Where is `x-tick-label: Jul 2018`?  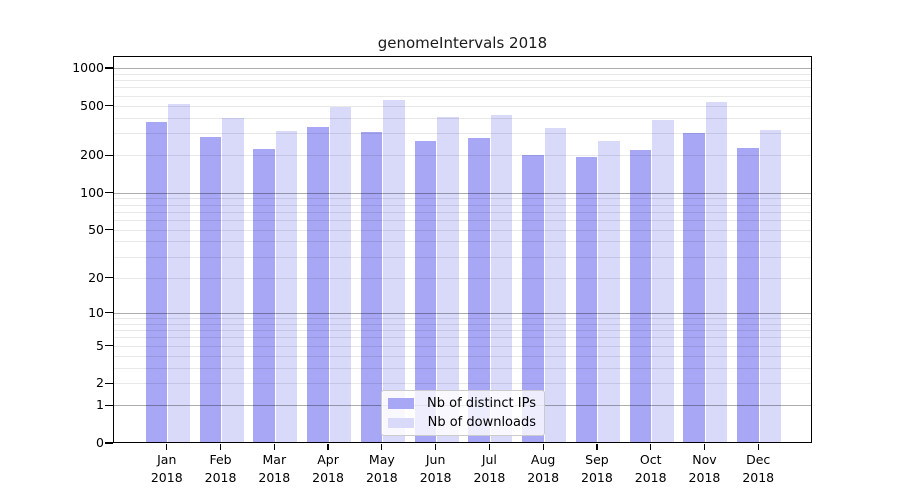 x-tick-label: Jul 2018 is located at coordinates (489, 468).